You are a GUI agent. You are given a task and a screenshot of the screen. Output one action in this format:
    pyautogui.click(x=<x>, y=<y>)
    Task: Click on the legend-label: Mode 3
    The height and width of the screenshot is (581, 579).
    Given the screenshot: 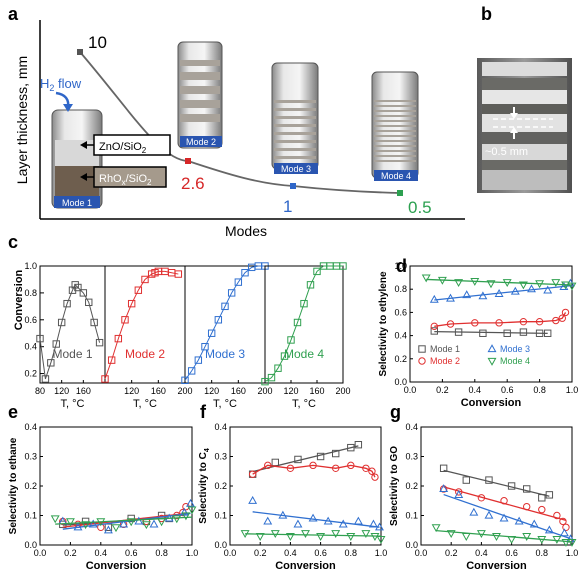 What is the action you would take?
    pyautogui.click(x=515, y=349)
    